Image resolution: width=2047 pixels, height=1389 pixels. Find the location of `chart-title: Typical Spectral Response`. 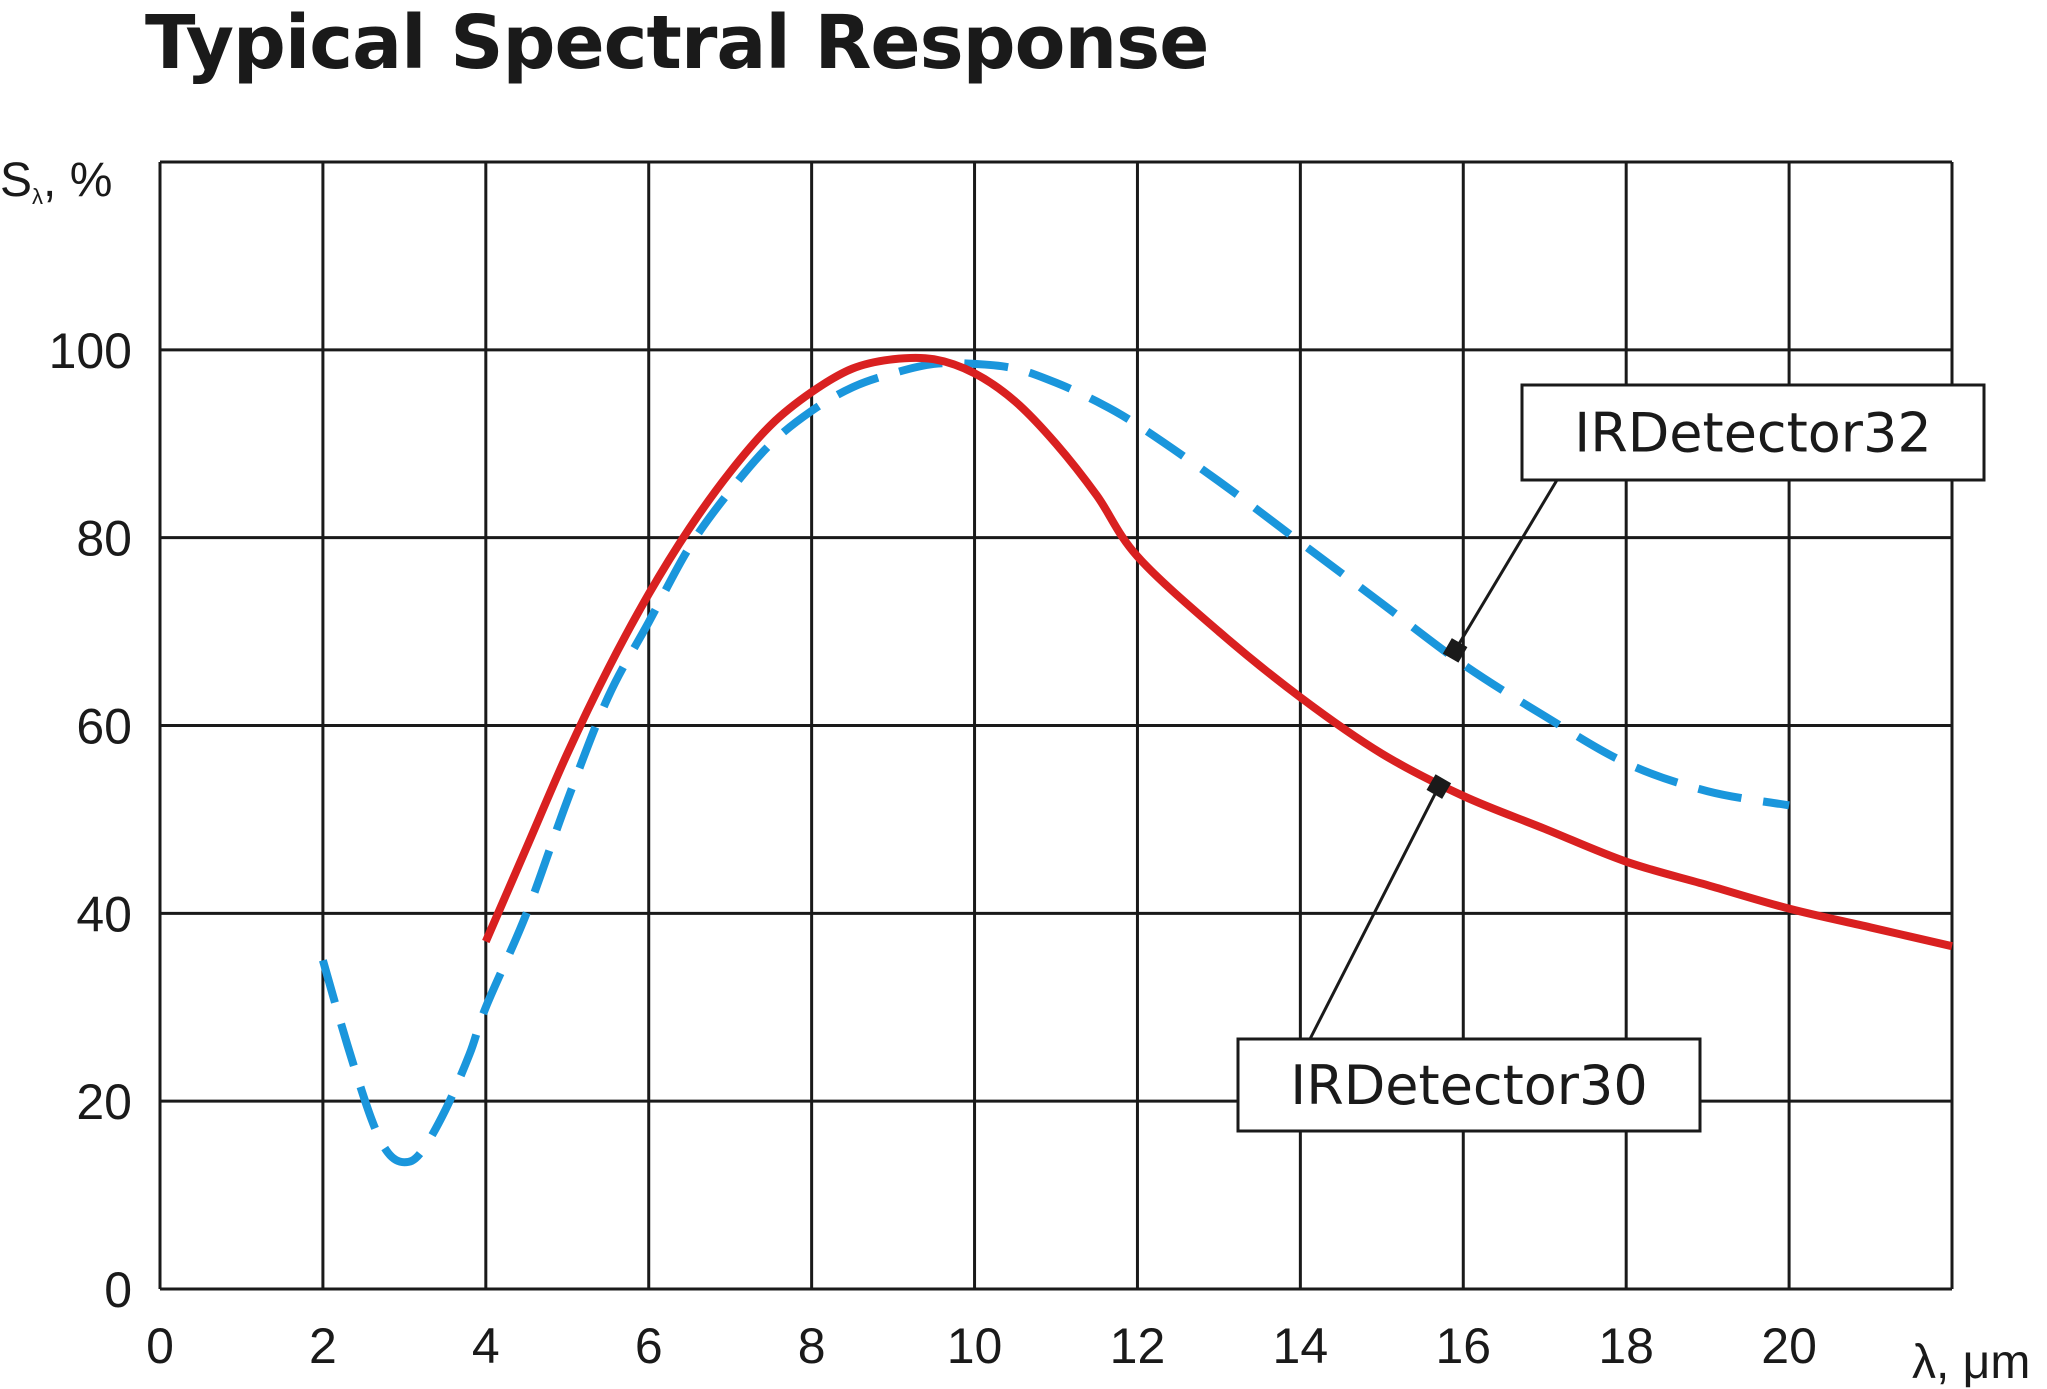

chart-title: Typical Spectral Response is located at coordinates (677, 43).